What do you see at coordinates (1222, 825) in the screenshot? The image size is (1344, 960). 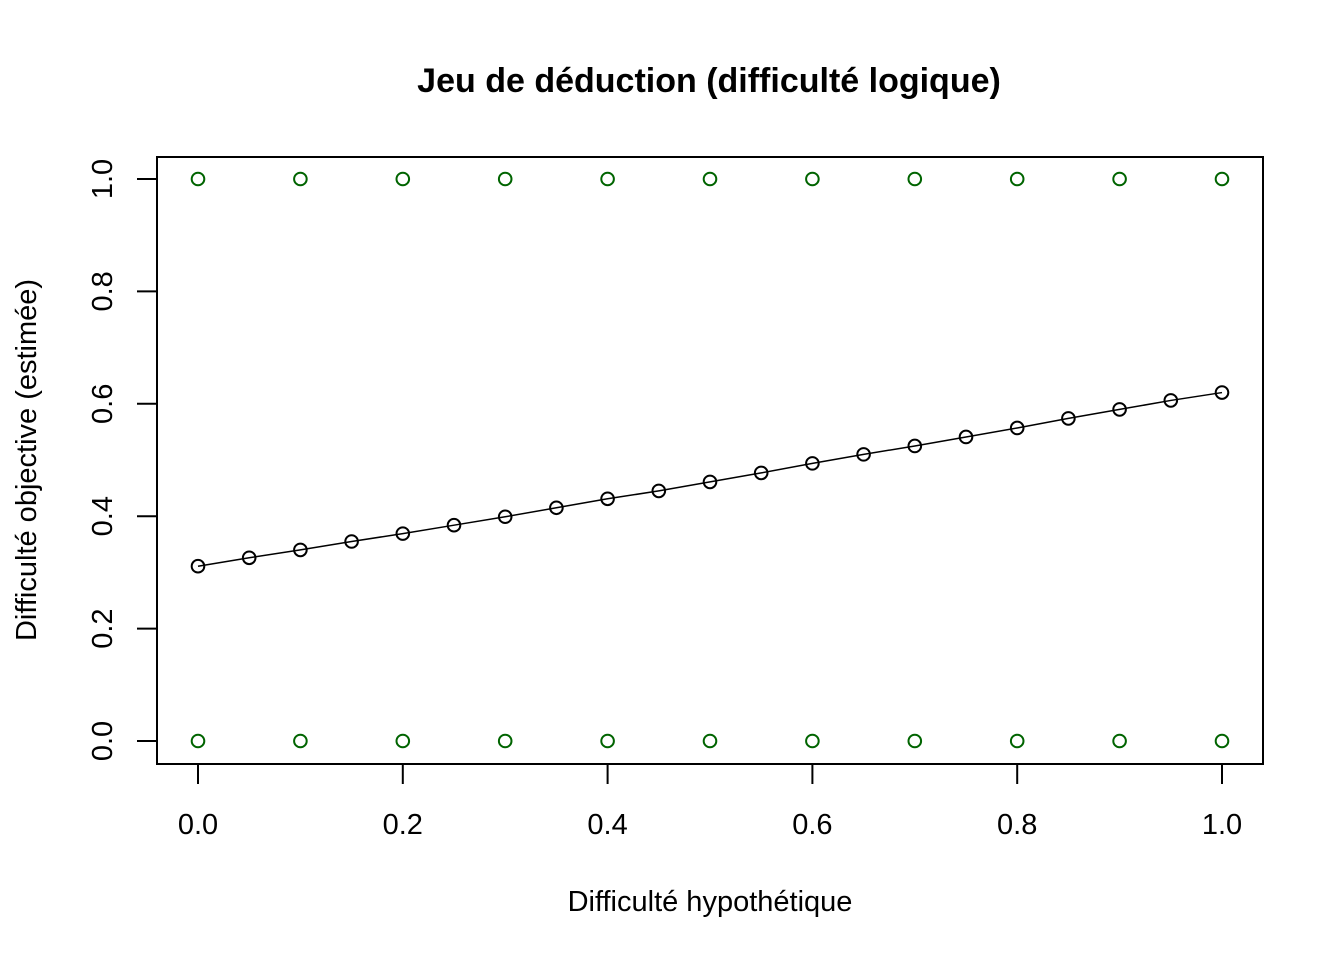 I see `x-tick-label: 1.0` at bounding box center [1222, 825].